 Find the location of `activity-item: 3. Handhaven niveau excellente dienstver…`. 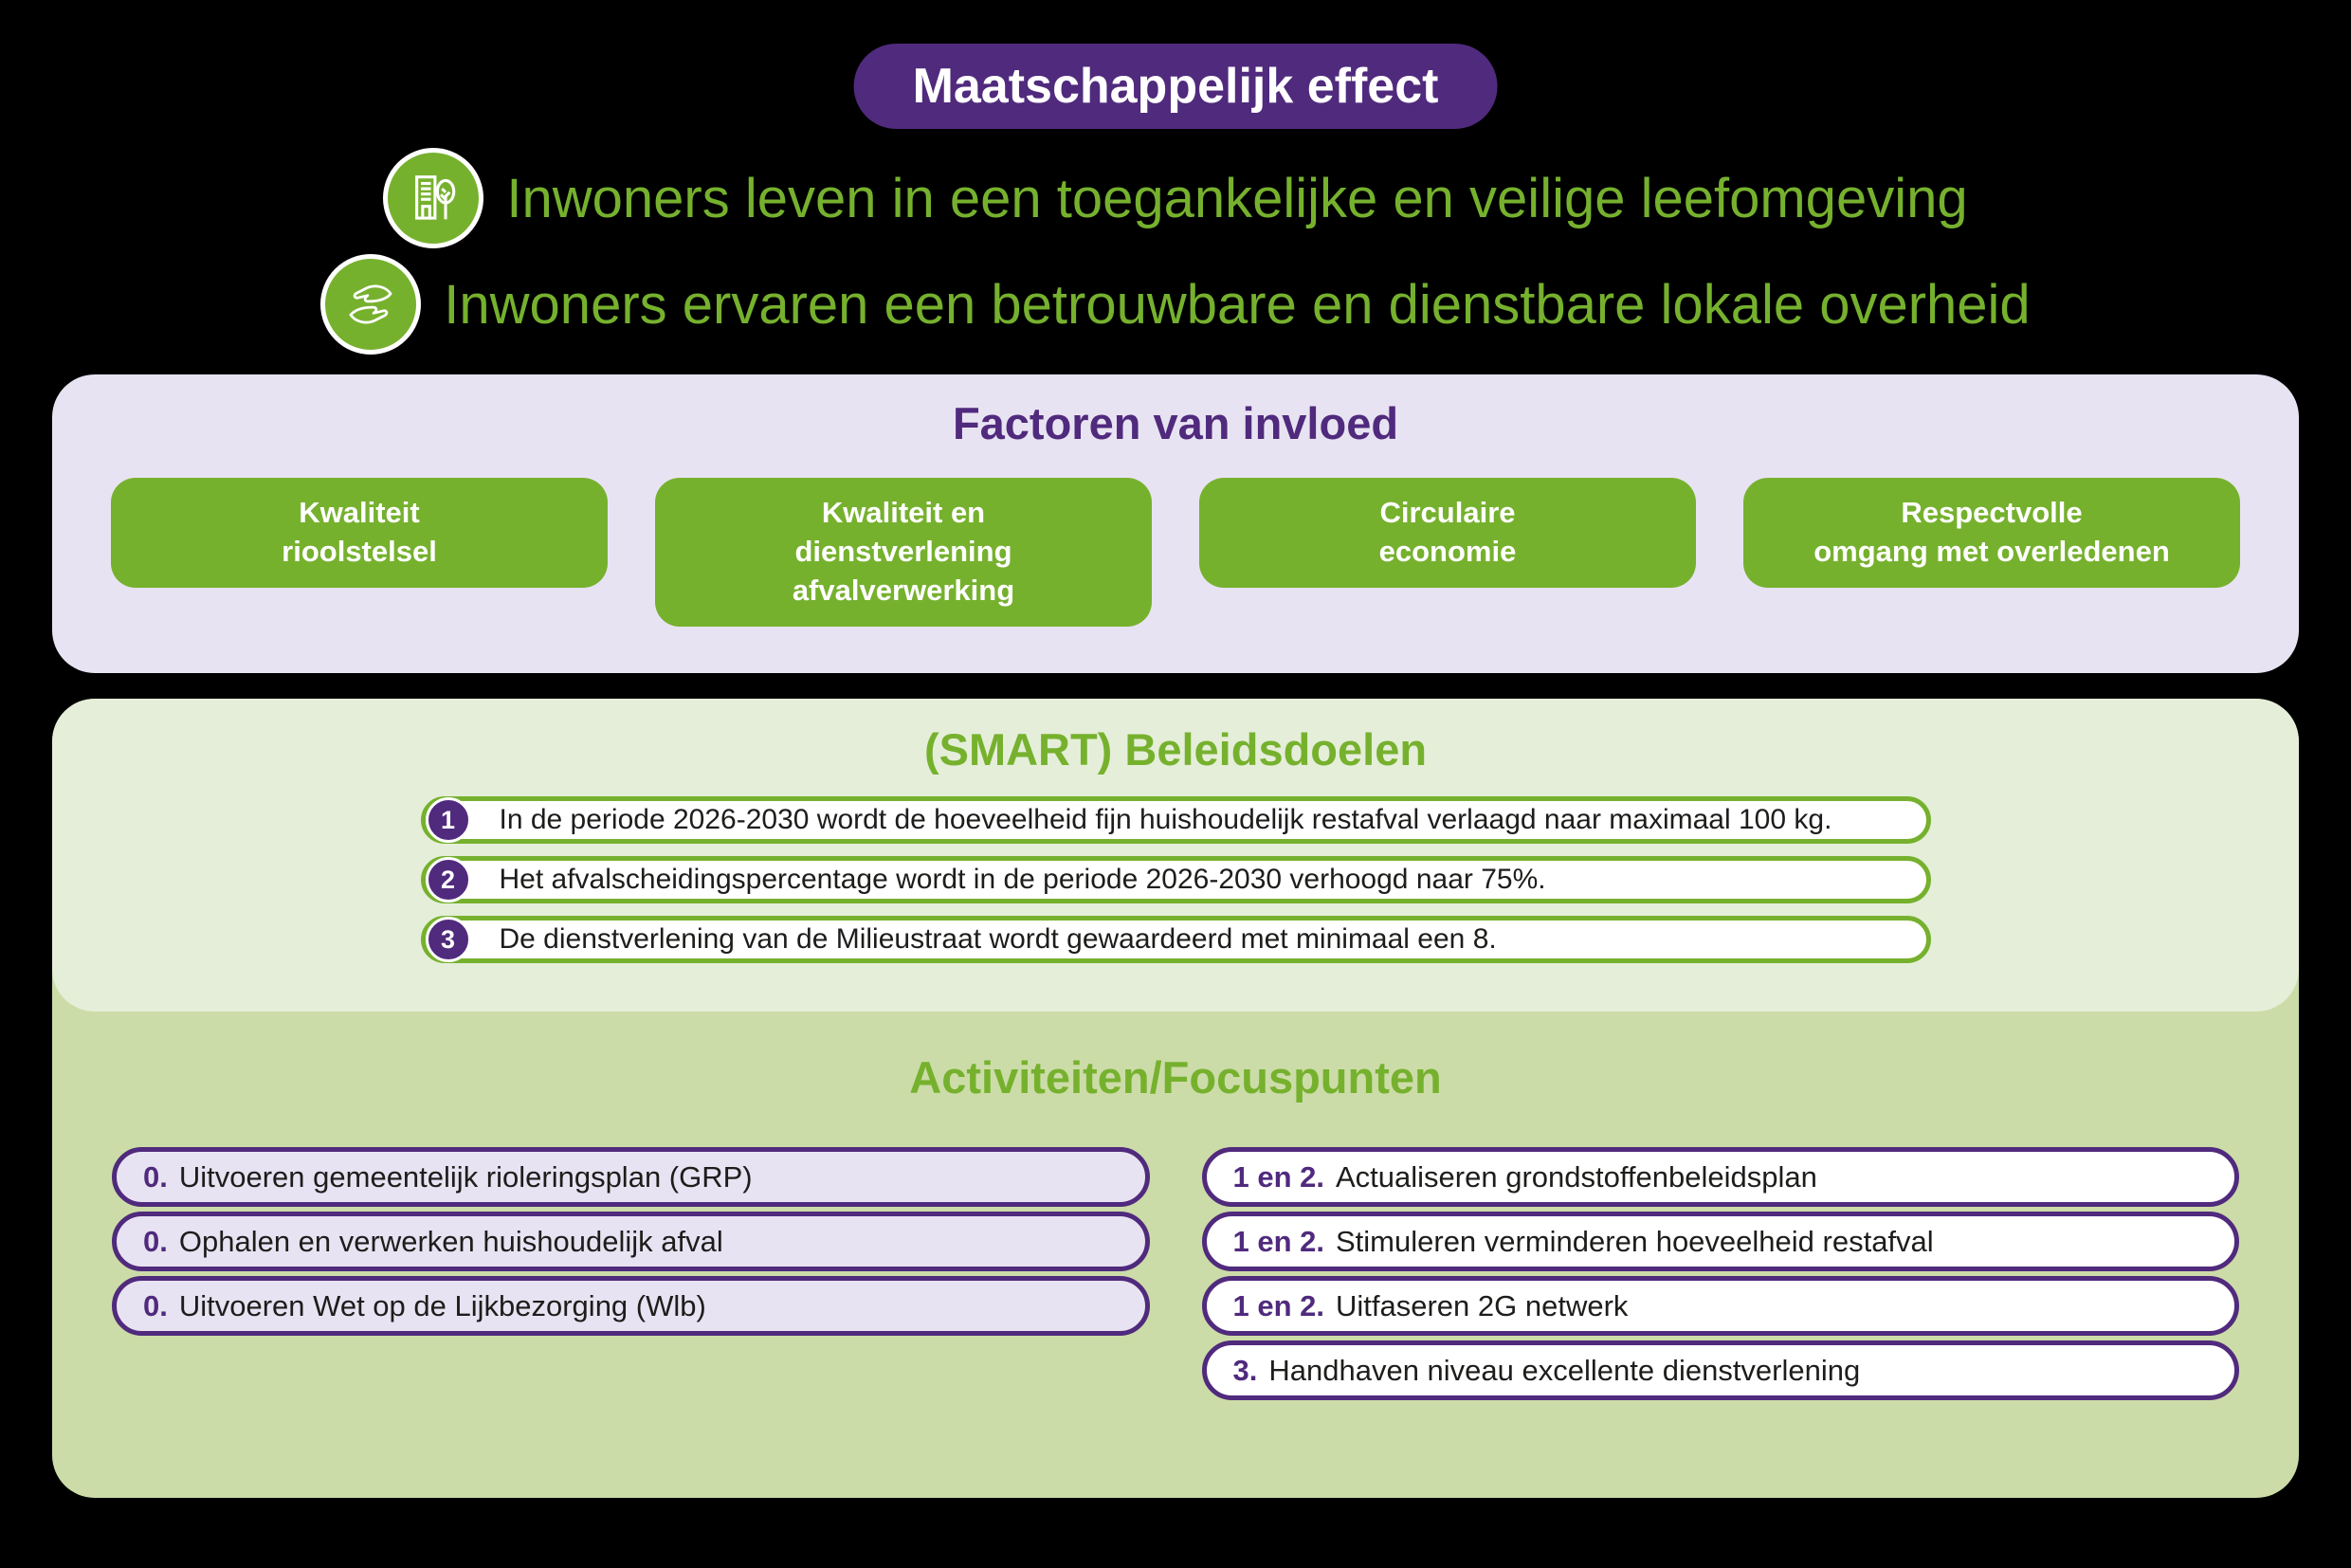

activity-item: 3. Handhaven niveau excellente dienstver… is located at coordinates (1720, 1370).